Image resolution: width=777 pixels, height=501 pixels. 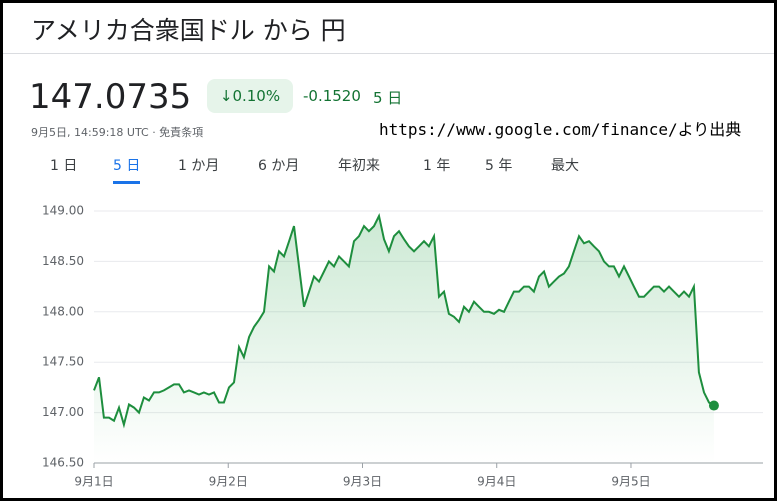 What do you see at coordinates (228, 482) in the screenshot?
I see `x-tick-label: 9月2日` at bounding box center [228, 482].